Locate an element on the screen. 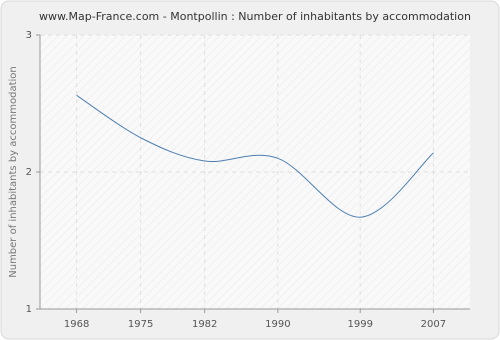 This screenshot has height=340, width=500. x-tick-label: 1990 is located at coordinates (277, 324).